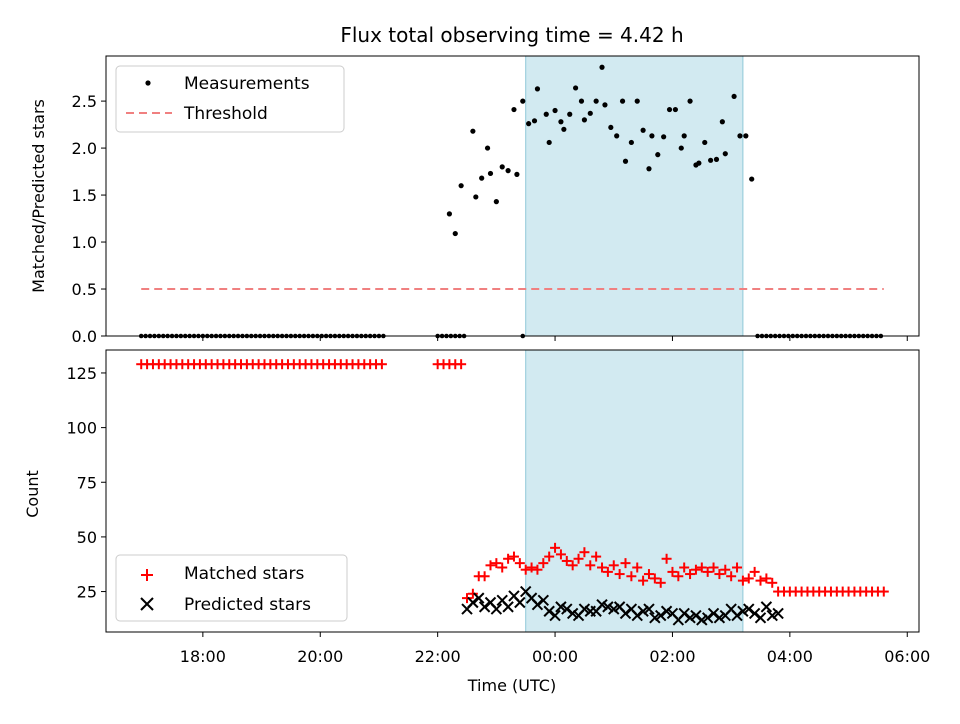  What do you see at coordinates (555, 338) in the screenshot?
I see `top-x-ticks` at bounding box center [555, 338].